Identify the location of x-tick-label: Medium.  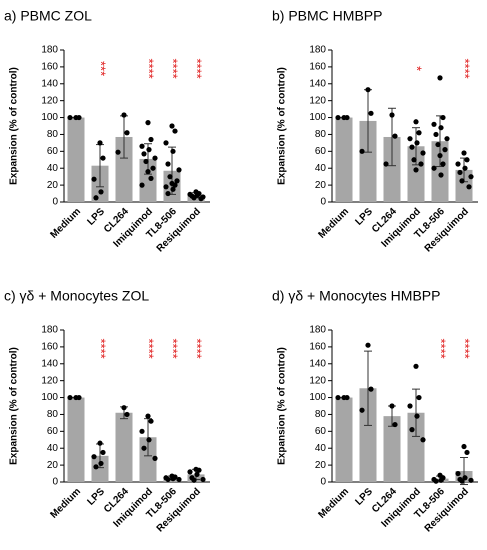
(65, 223).